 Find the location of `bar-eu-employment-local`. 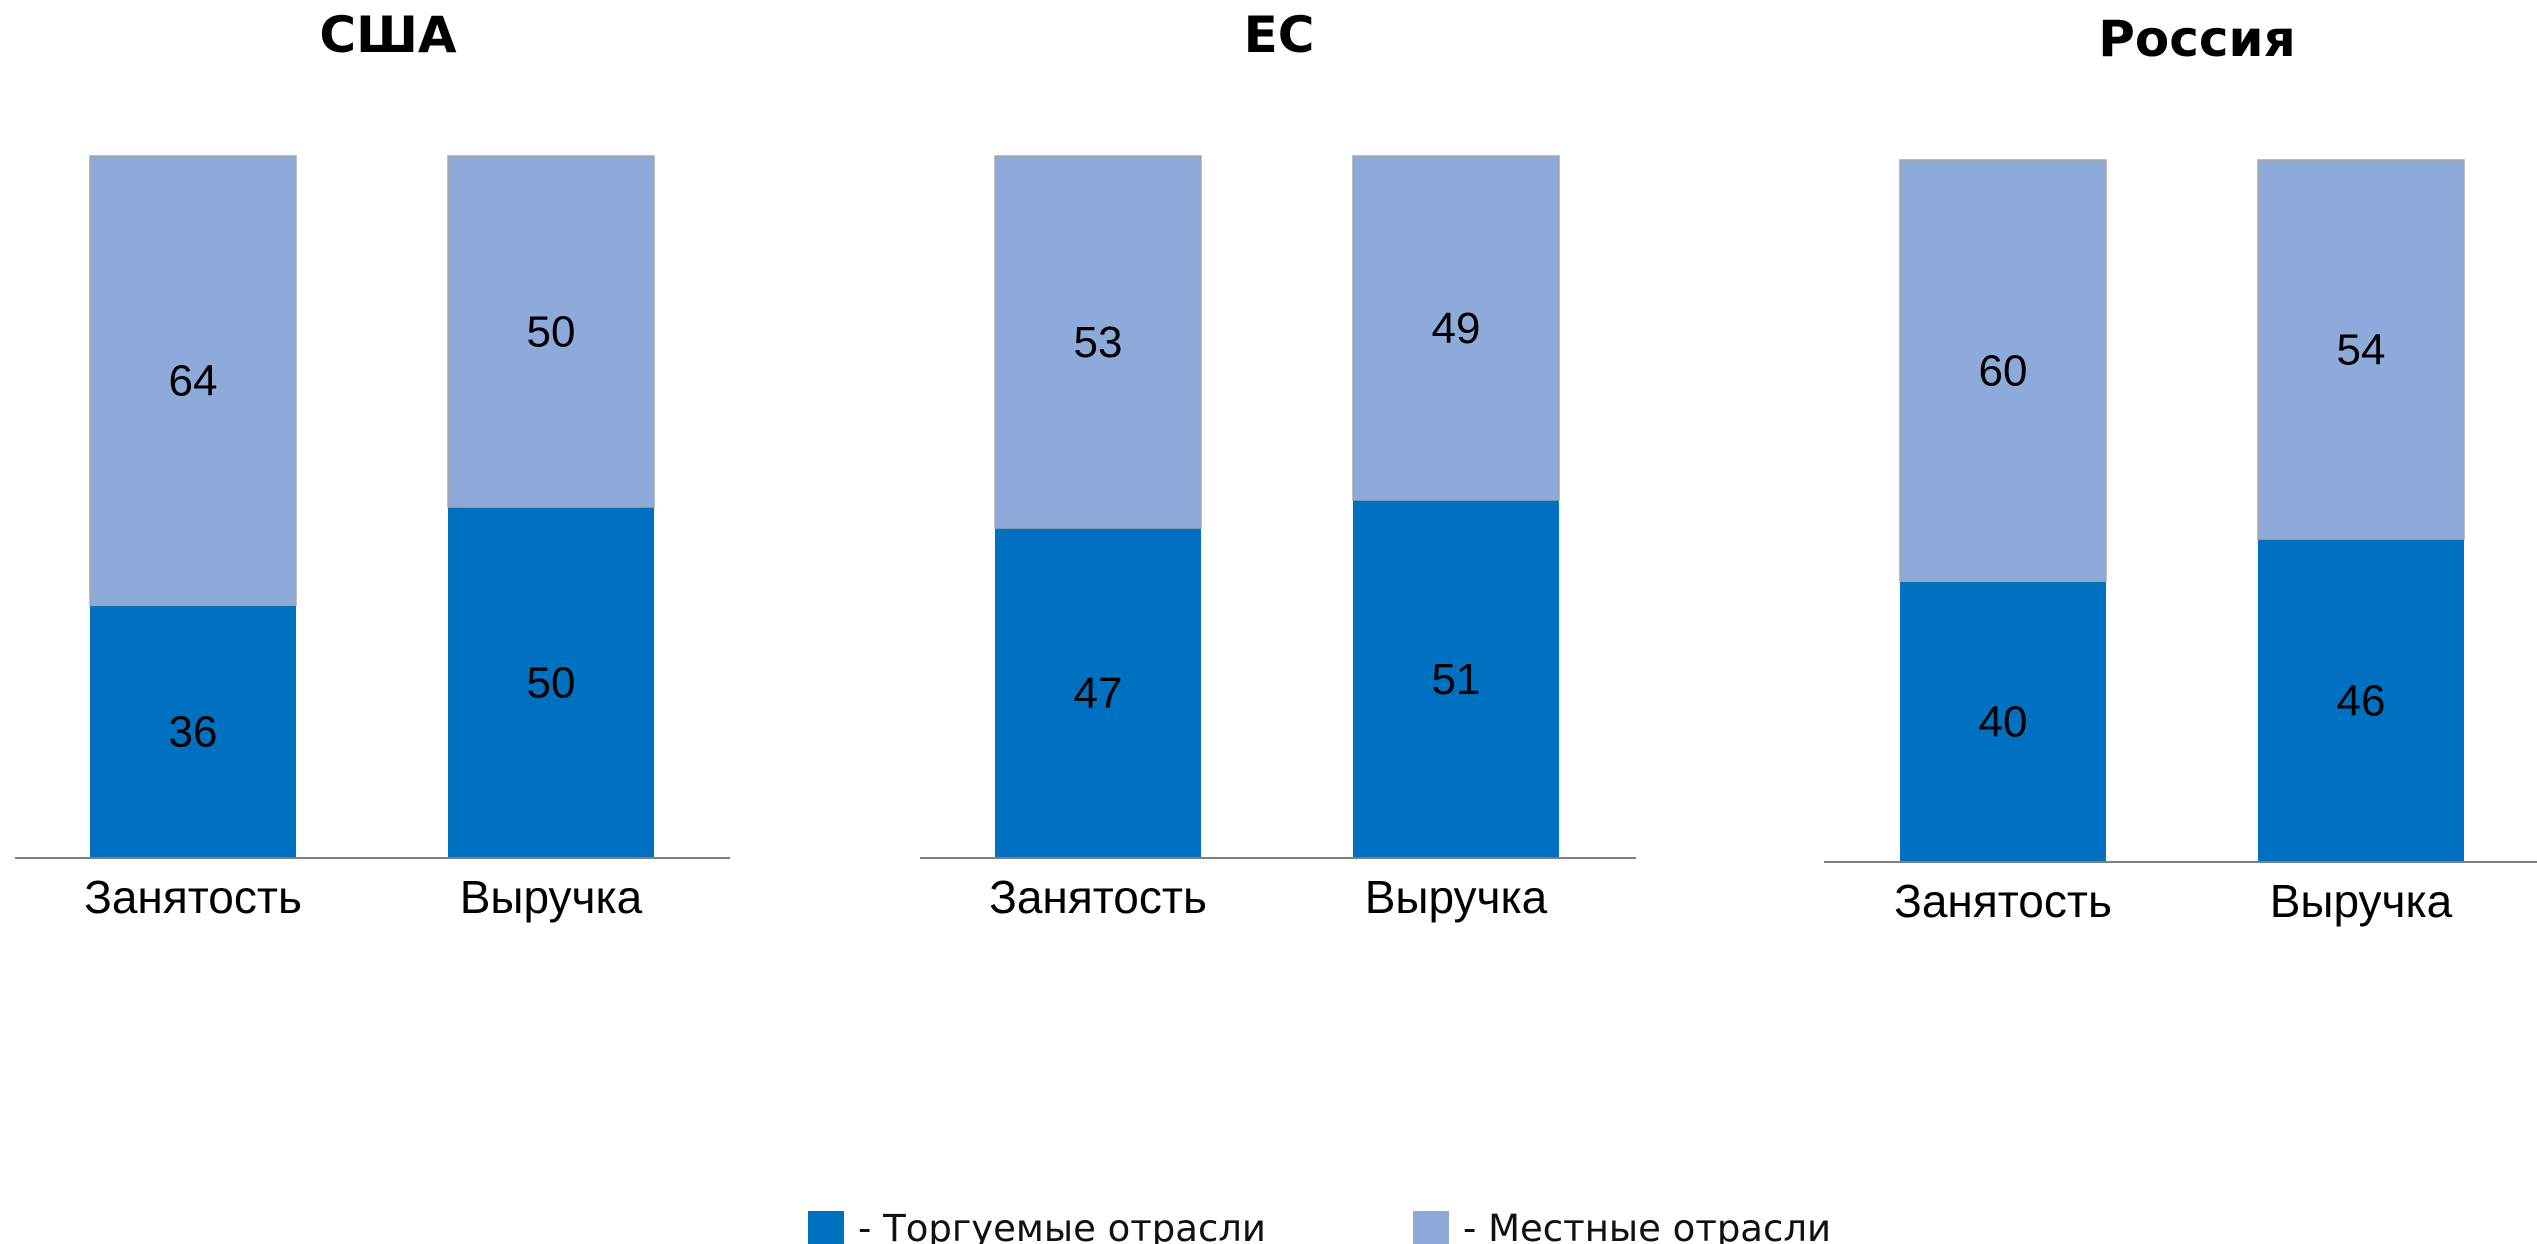

bar-eu-employment-local is located at coordinates (1098, 342).